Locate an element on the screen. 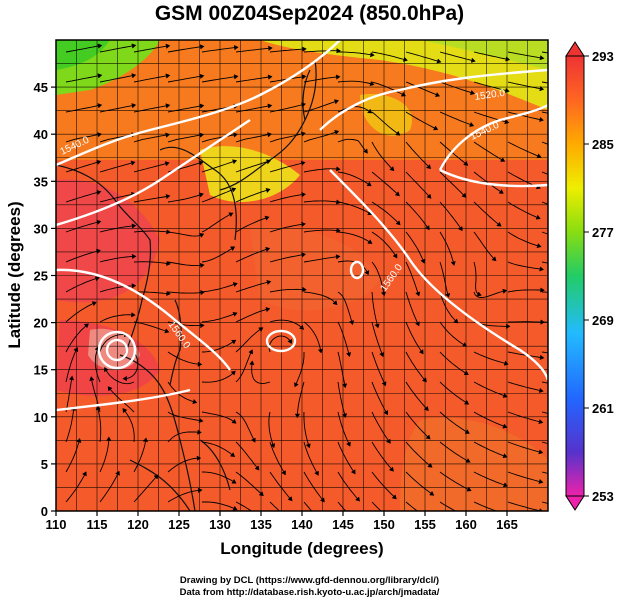 The height and width of the screenshot is (605, 619). x-tick-label: 160 is located at coordinates (466, 524).